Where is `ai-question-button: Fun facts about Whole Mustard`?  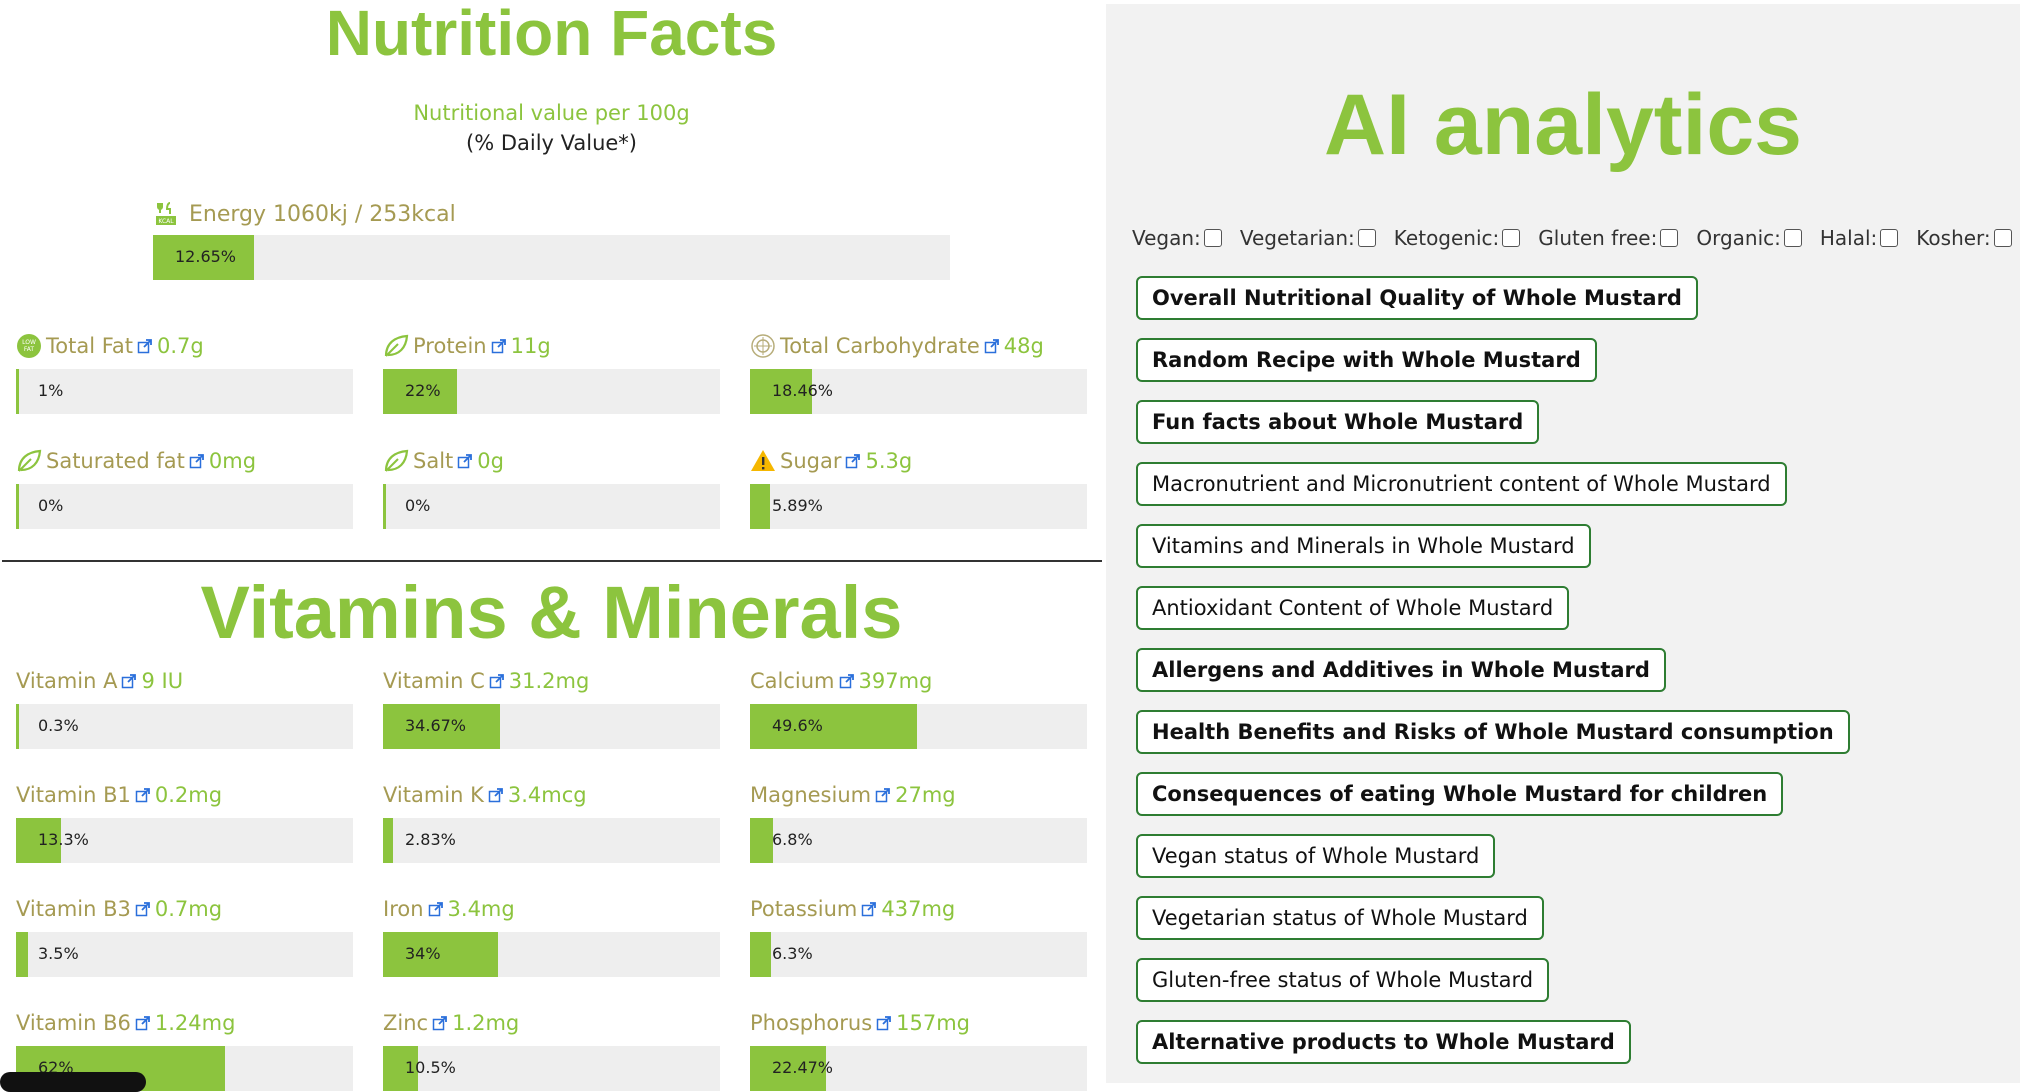
ai-question-button: Fun facts about Whole Mustard is located at coordinates (1338, 422).